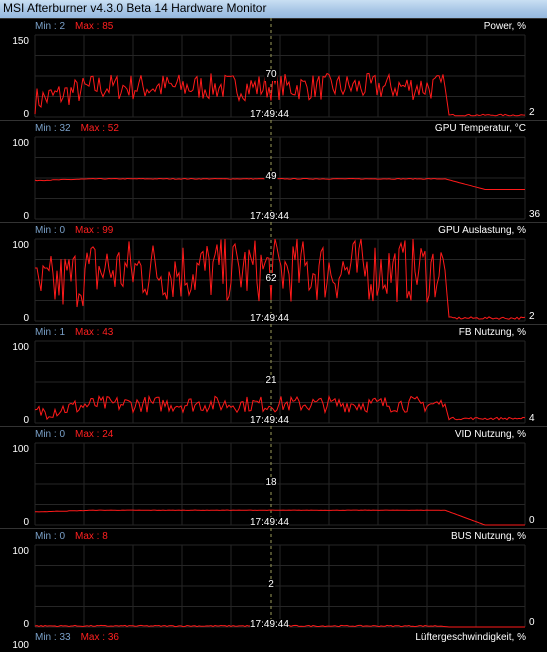 The height and width of the screenshot is (652, 547). I want to click on graph-cursor-value: 62, so click(271, 279).